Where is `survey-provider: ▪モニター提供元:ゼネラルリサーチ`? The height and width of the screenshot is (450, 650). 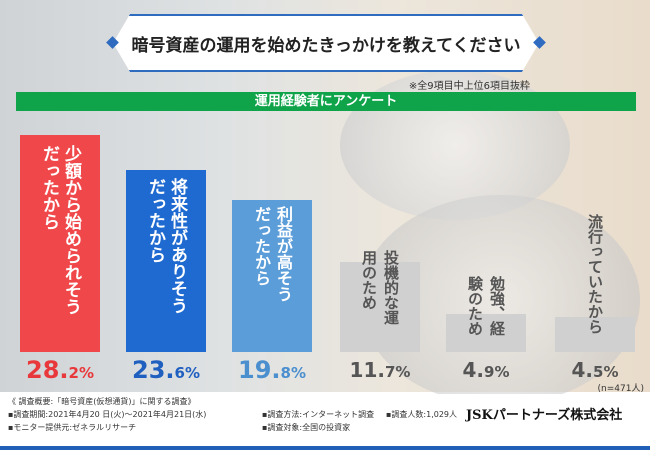
survey-provider: ▪モニター提供元:ゼネラルリサーチ is located at coordinates (72, 427).